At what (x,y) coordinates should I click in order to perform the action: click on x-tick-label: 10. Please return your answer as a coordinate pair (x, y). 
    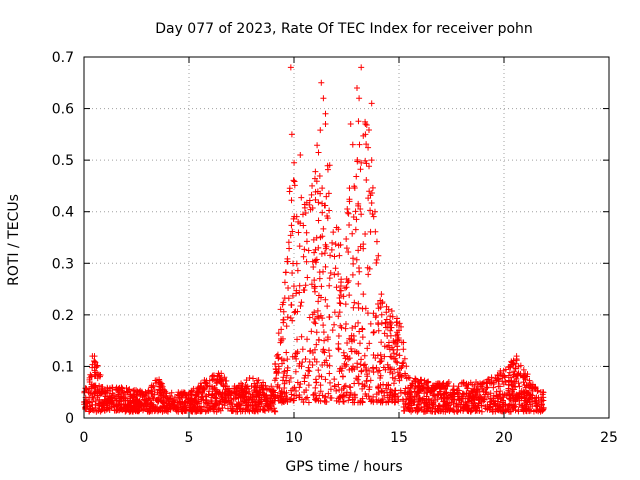
    Looking at the image, I should click on (294, 438).